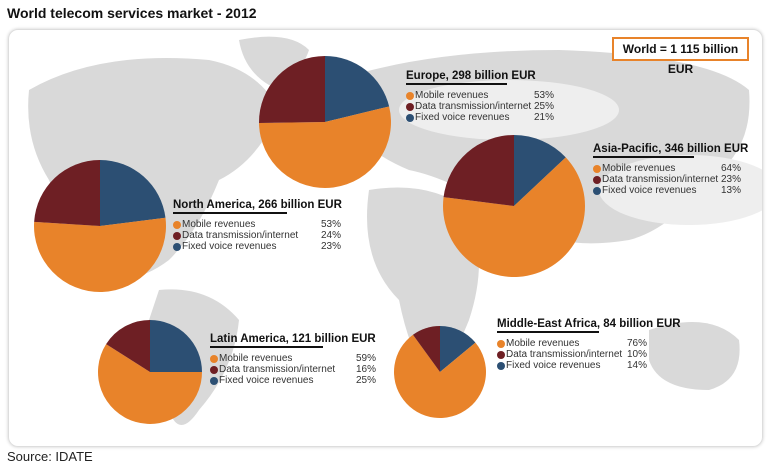 This screenshot has height=470, width=767. I want to click on legend-percent: 14%, so click(636, 365).